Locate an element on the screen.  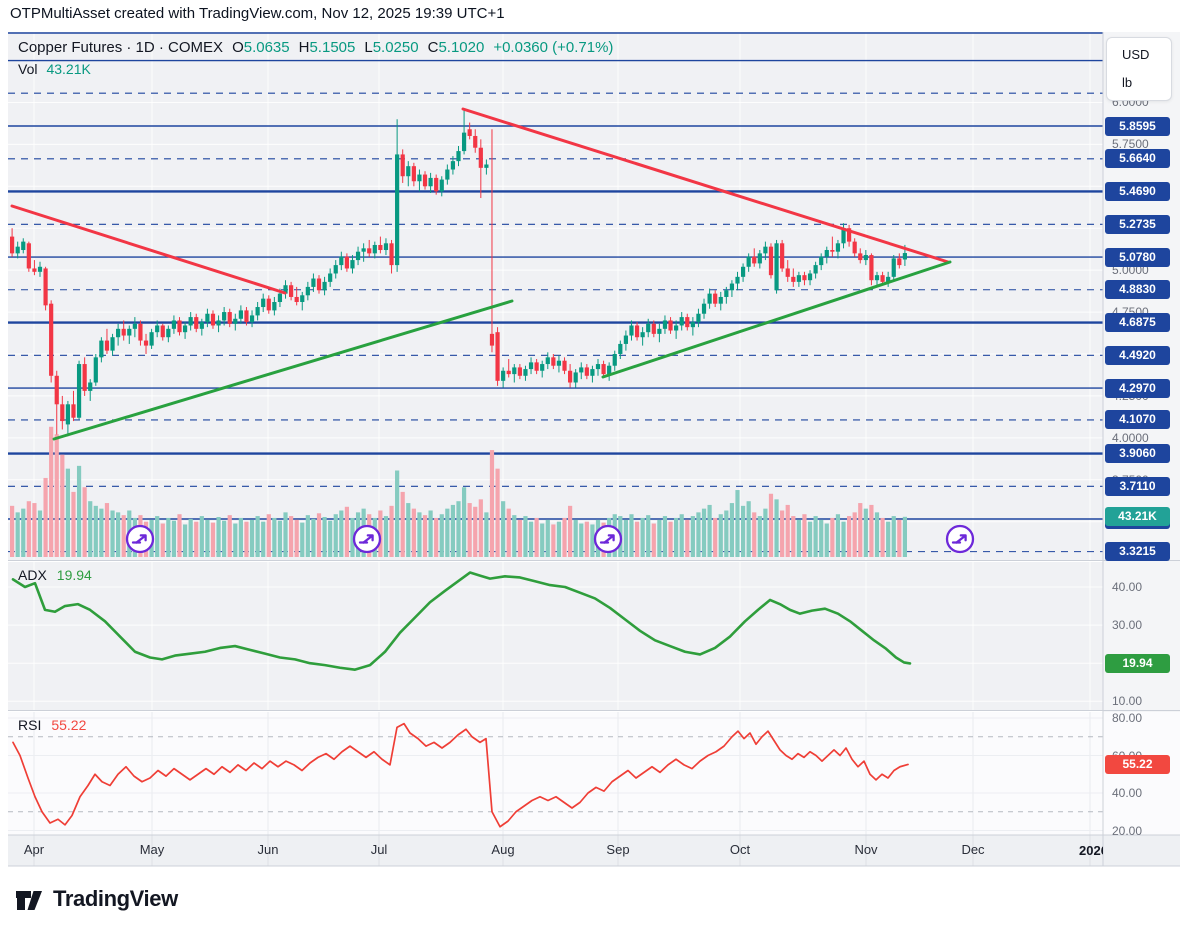
legend-open: O5.0635 is located at coordinates (261, 47).